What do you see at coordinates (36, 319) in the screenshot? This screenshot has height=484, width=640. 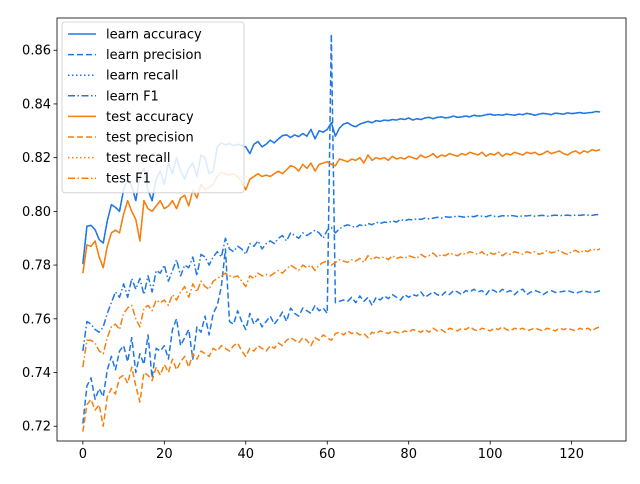 I see `y-tick-label: 0.76` at bounding box center [36, 319].